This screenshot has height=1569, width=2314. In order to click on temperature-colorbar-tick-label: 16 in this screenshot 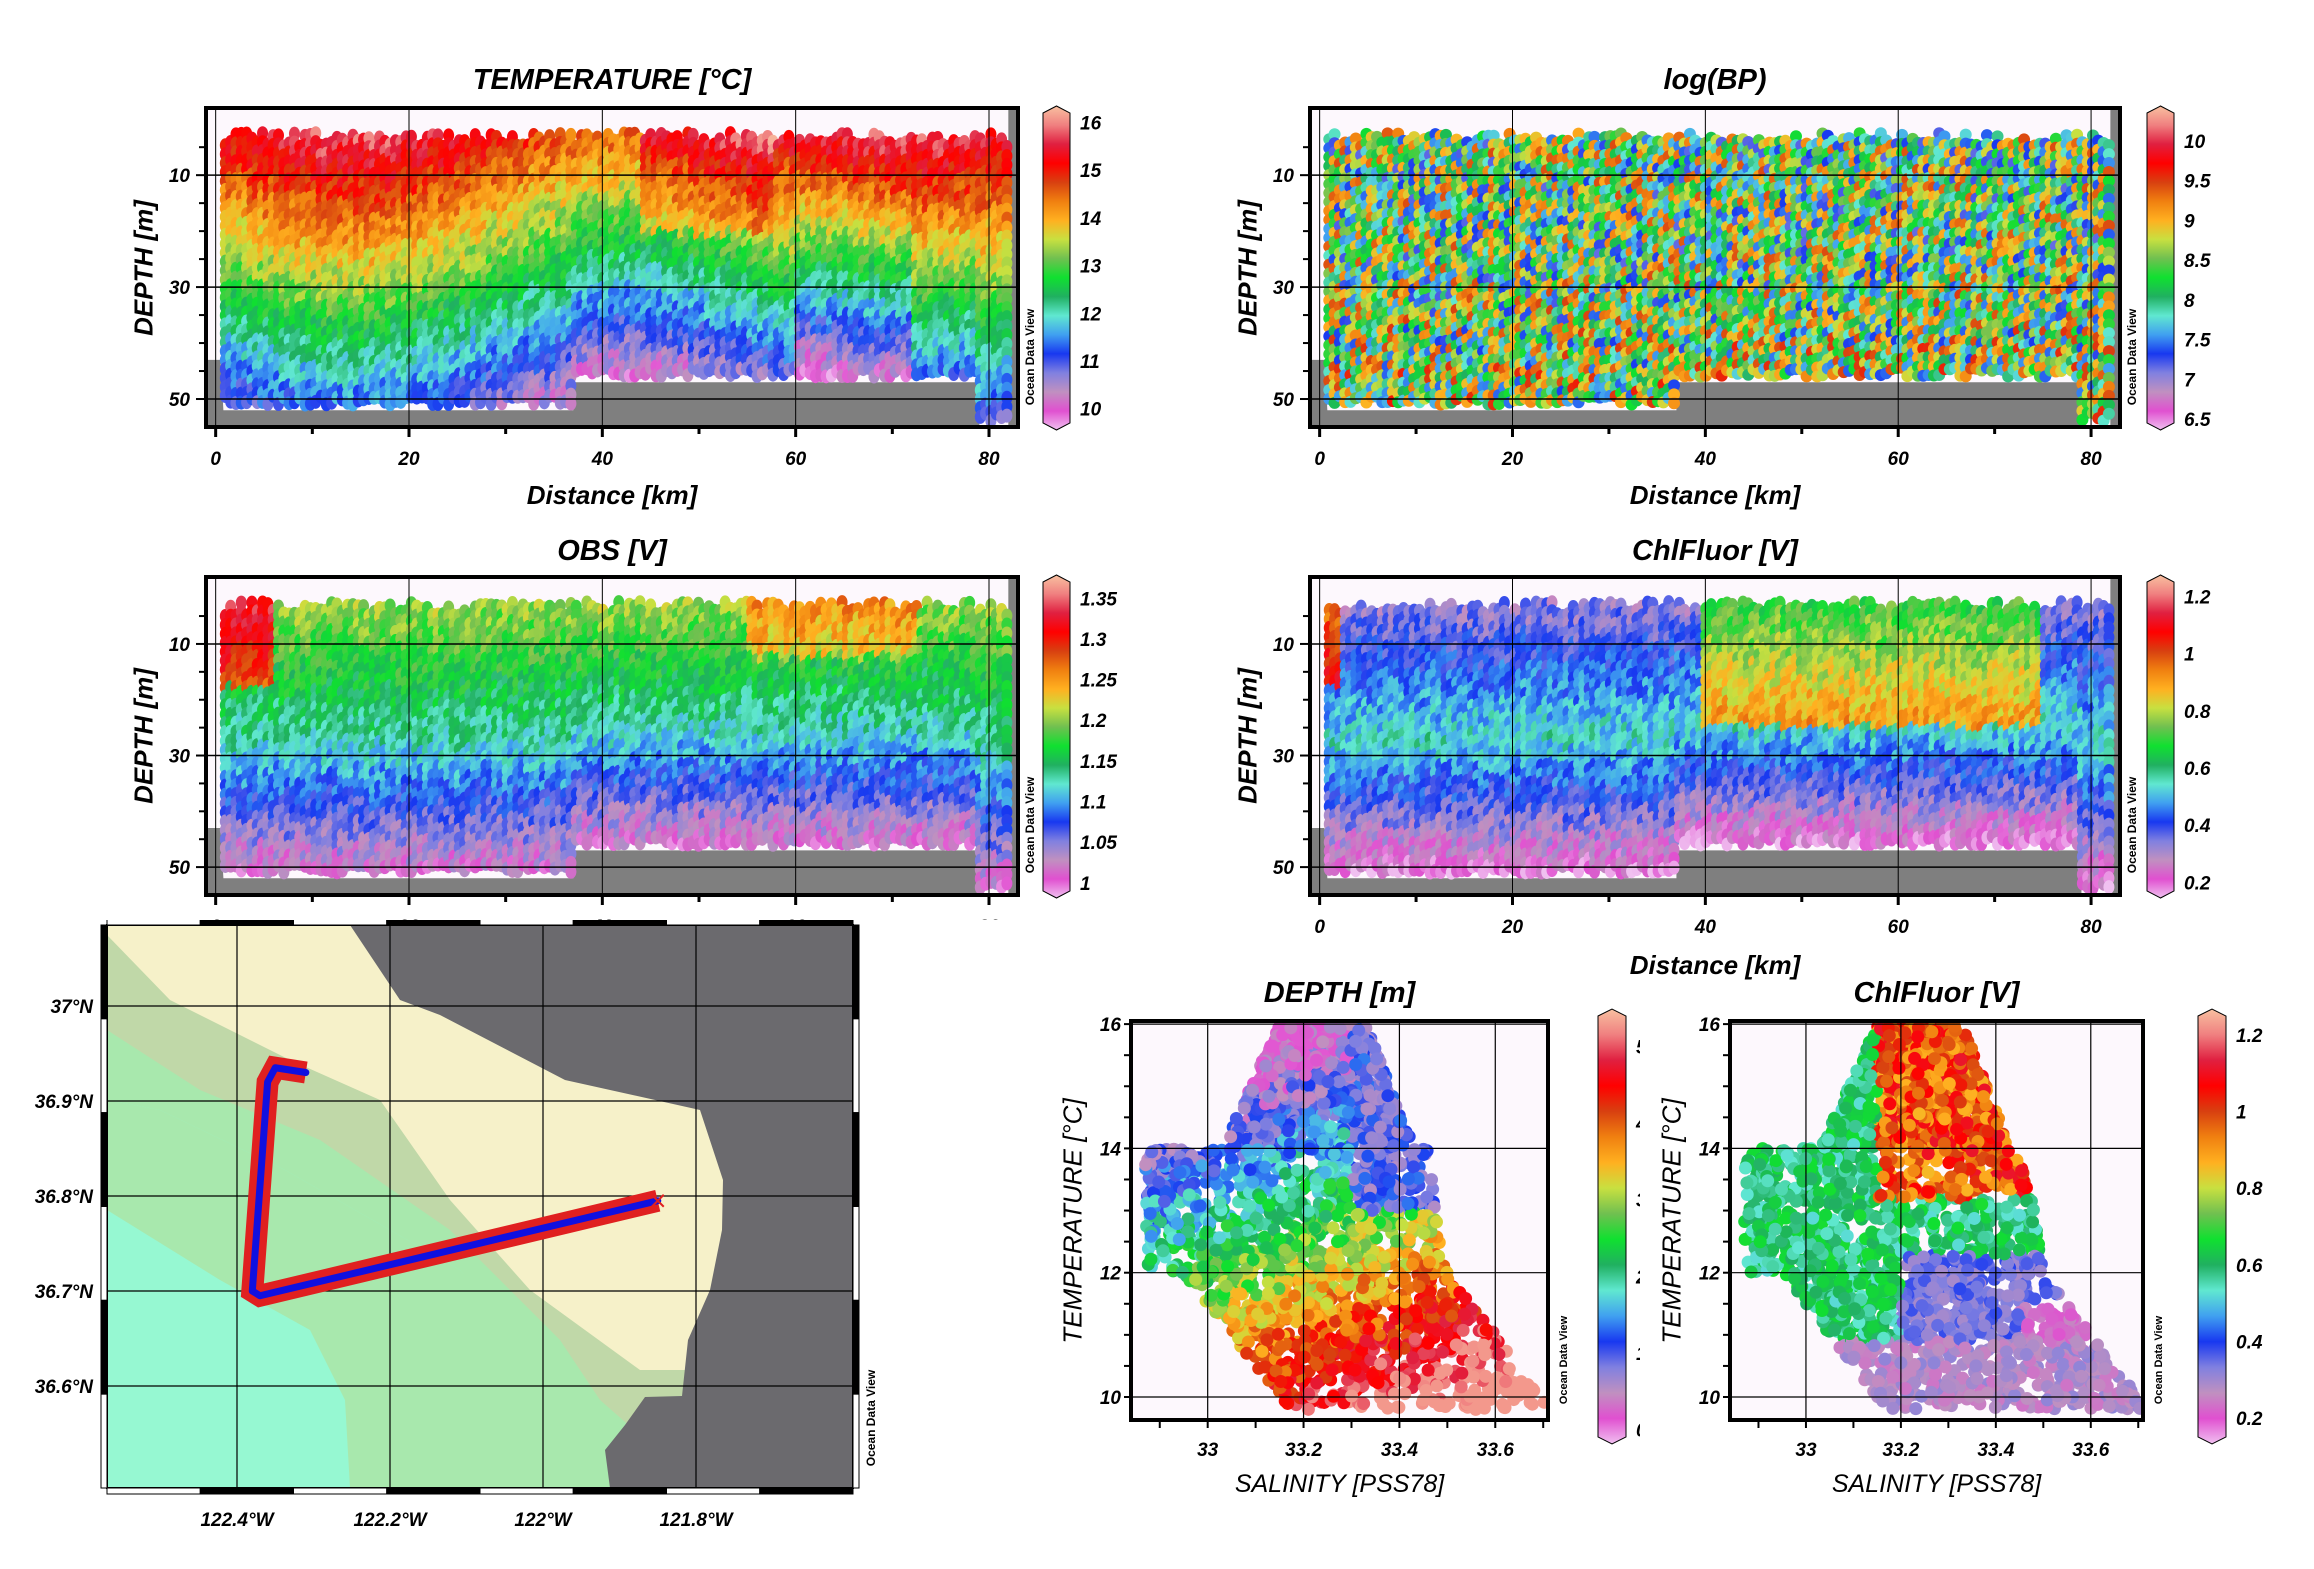, I will do `click(1091, 124)`.